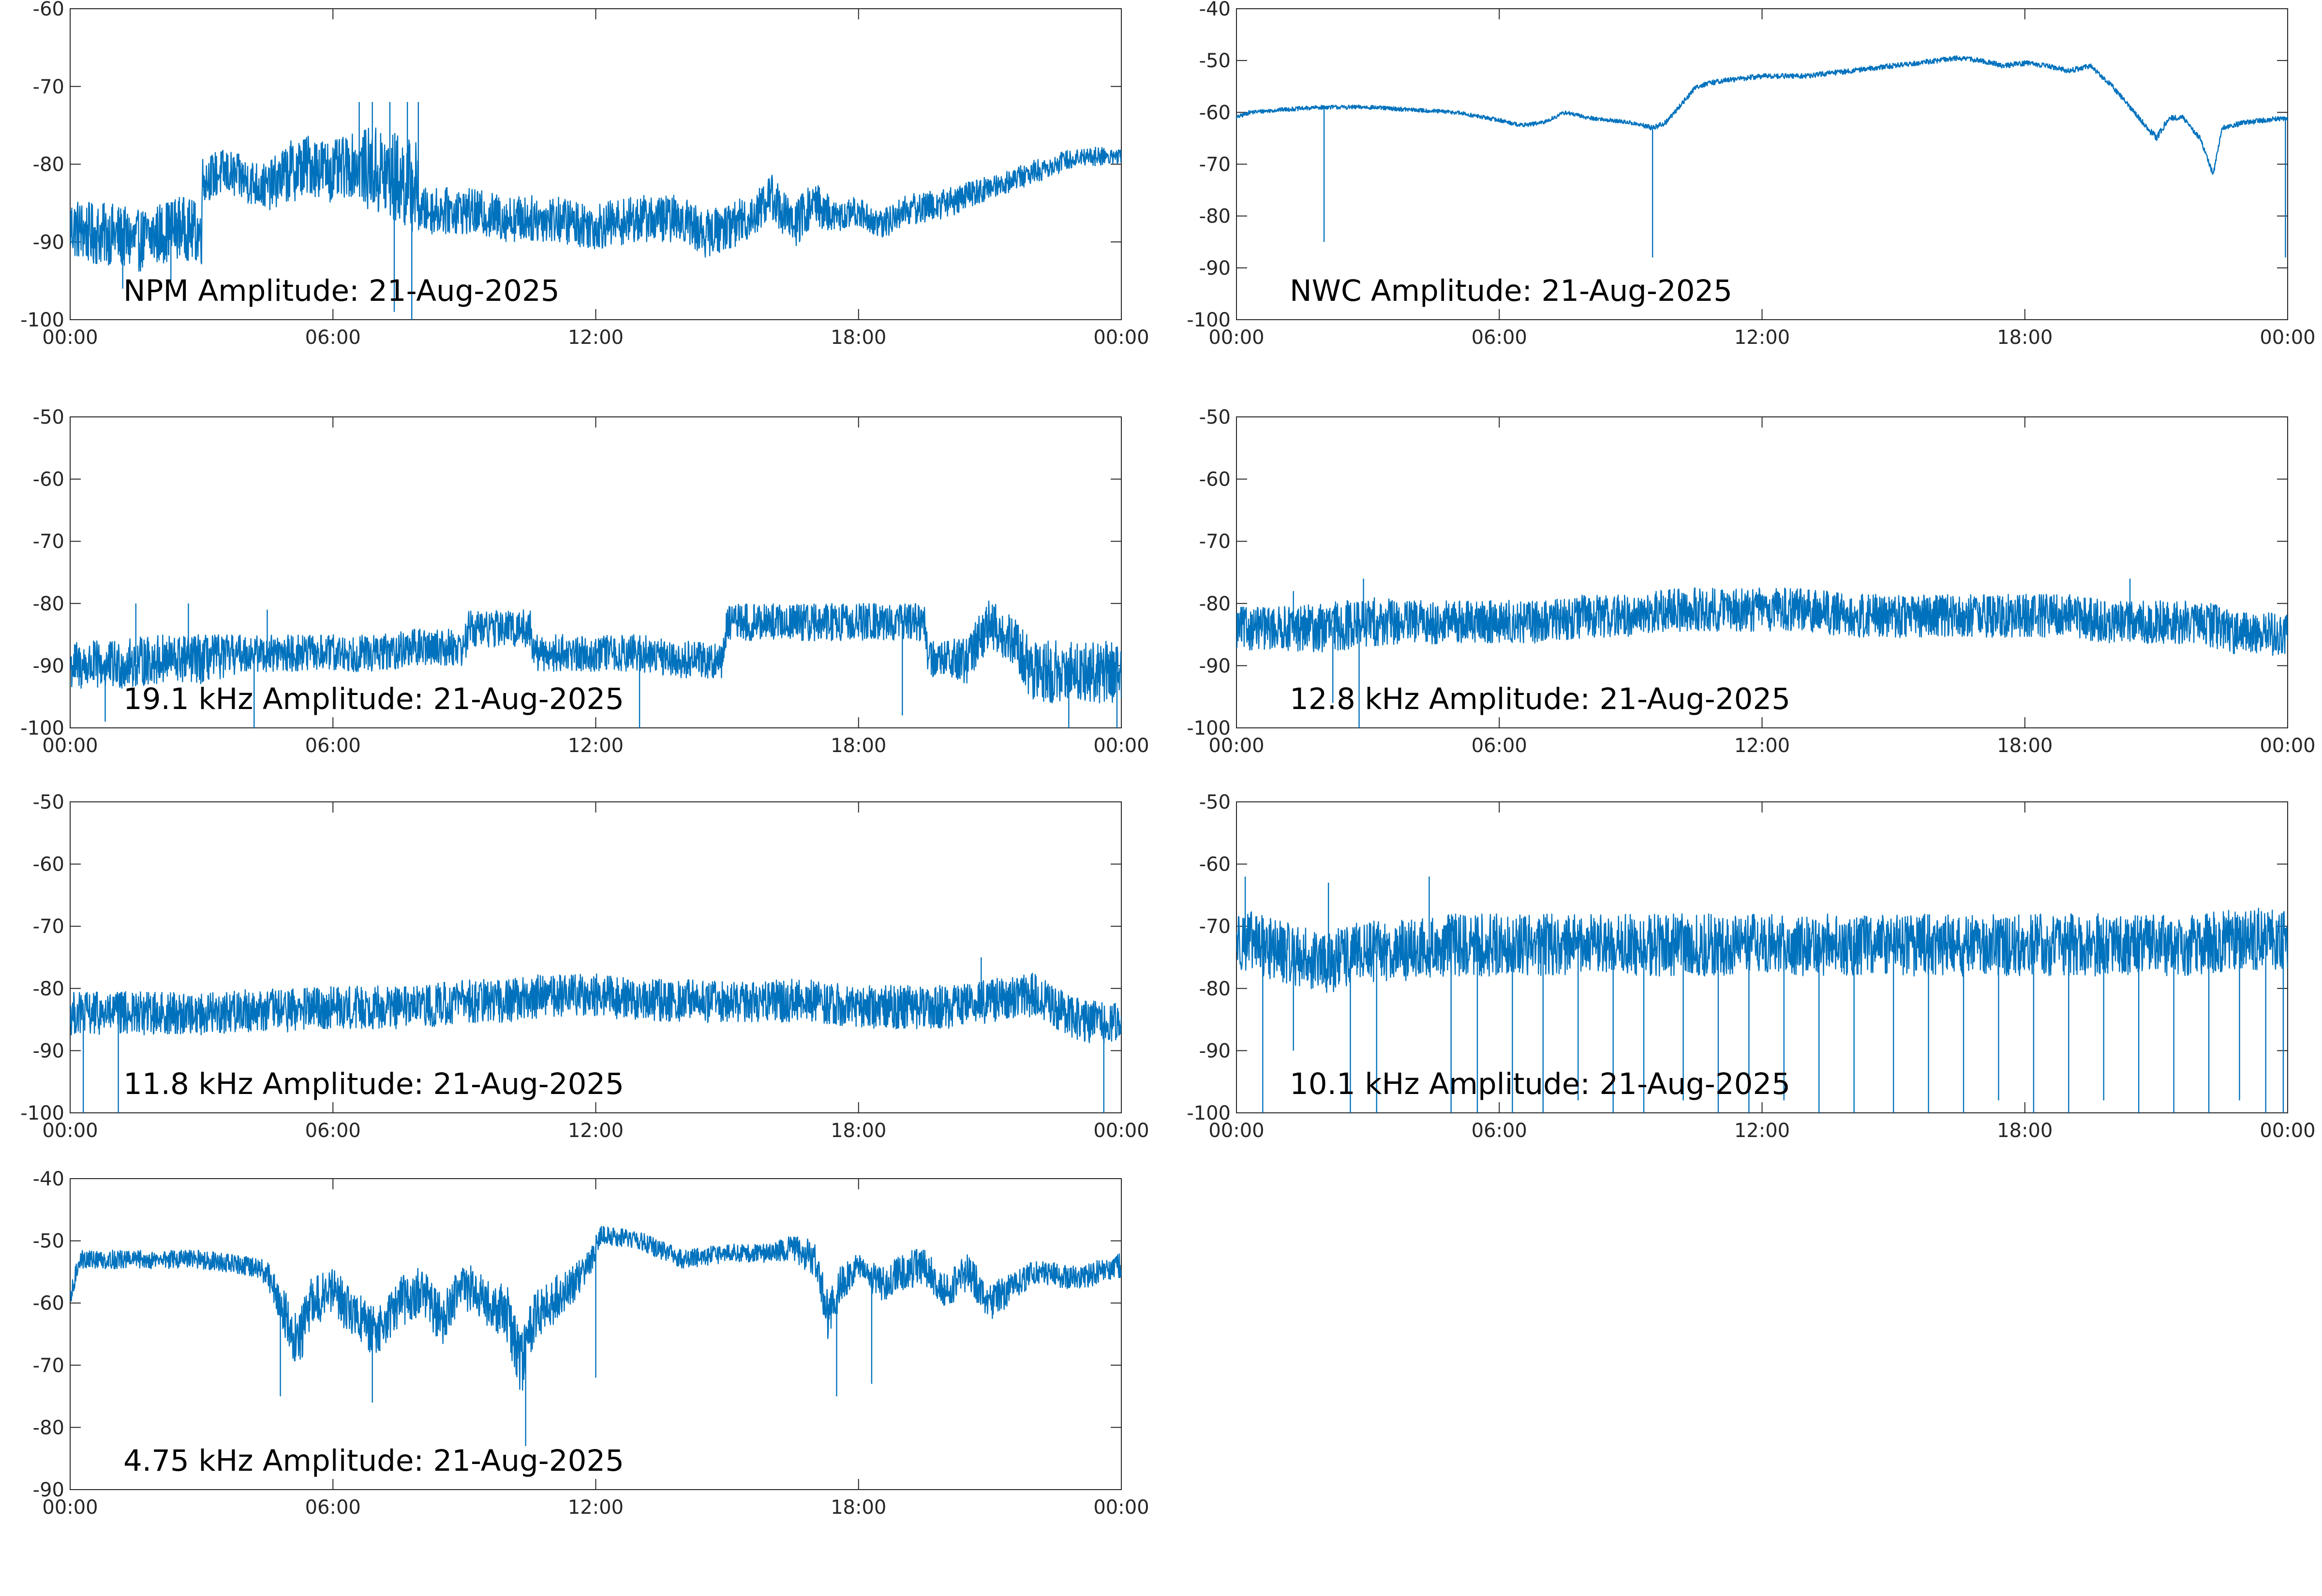 This screenshot has height=1596, width=2322. What do you see at coordinates (373, 1461) in the screenshot?
I see `panel-title: 4.75 kHz Amplitude: 21-Aug-2025` at bounding box center [373, 1461].